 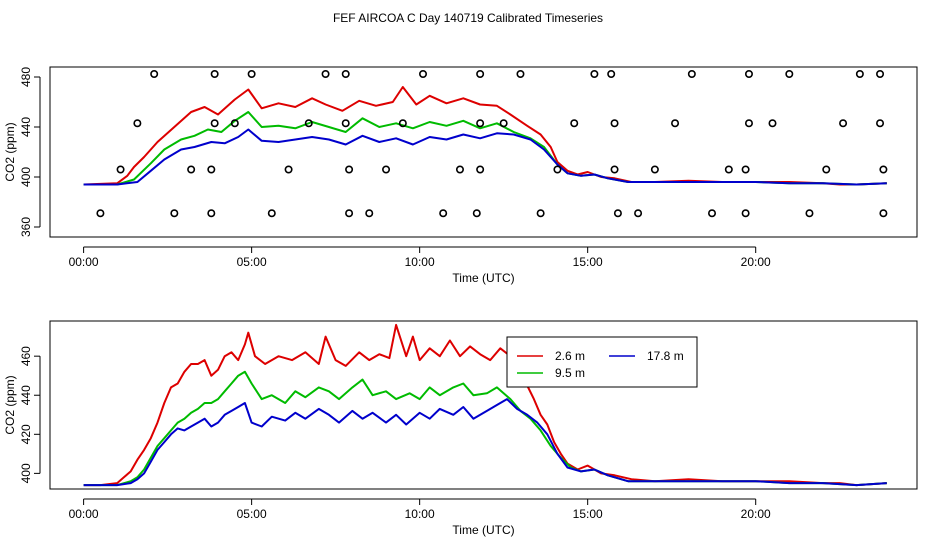 I want to click on panel-top-series-17-8-mm-line, so click(x=485, y=157).